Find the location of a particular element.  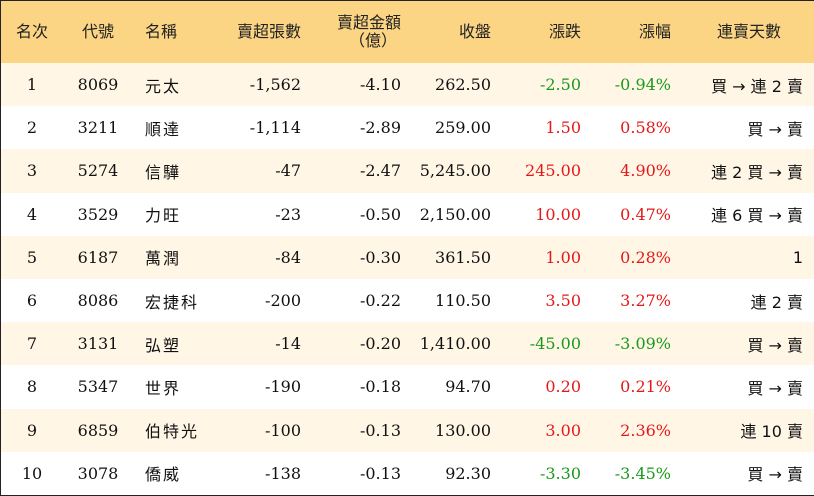

table-row: 10 3078 僑威 -138 -0.13 92.30 -3.30 -3.45% 買 → 賣 is located at coordinates (407, 473).